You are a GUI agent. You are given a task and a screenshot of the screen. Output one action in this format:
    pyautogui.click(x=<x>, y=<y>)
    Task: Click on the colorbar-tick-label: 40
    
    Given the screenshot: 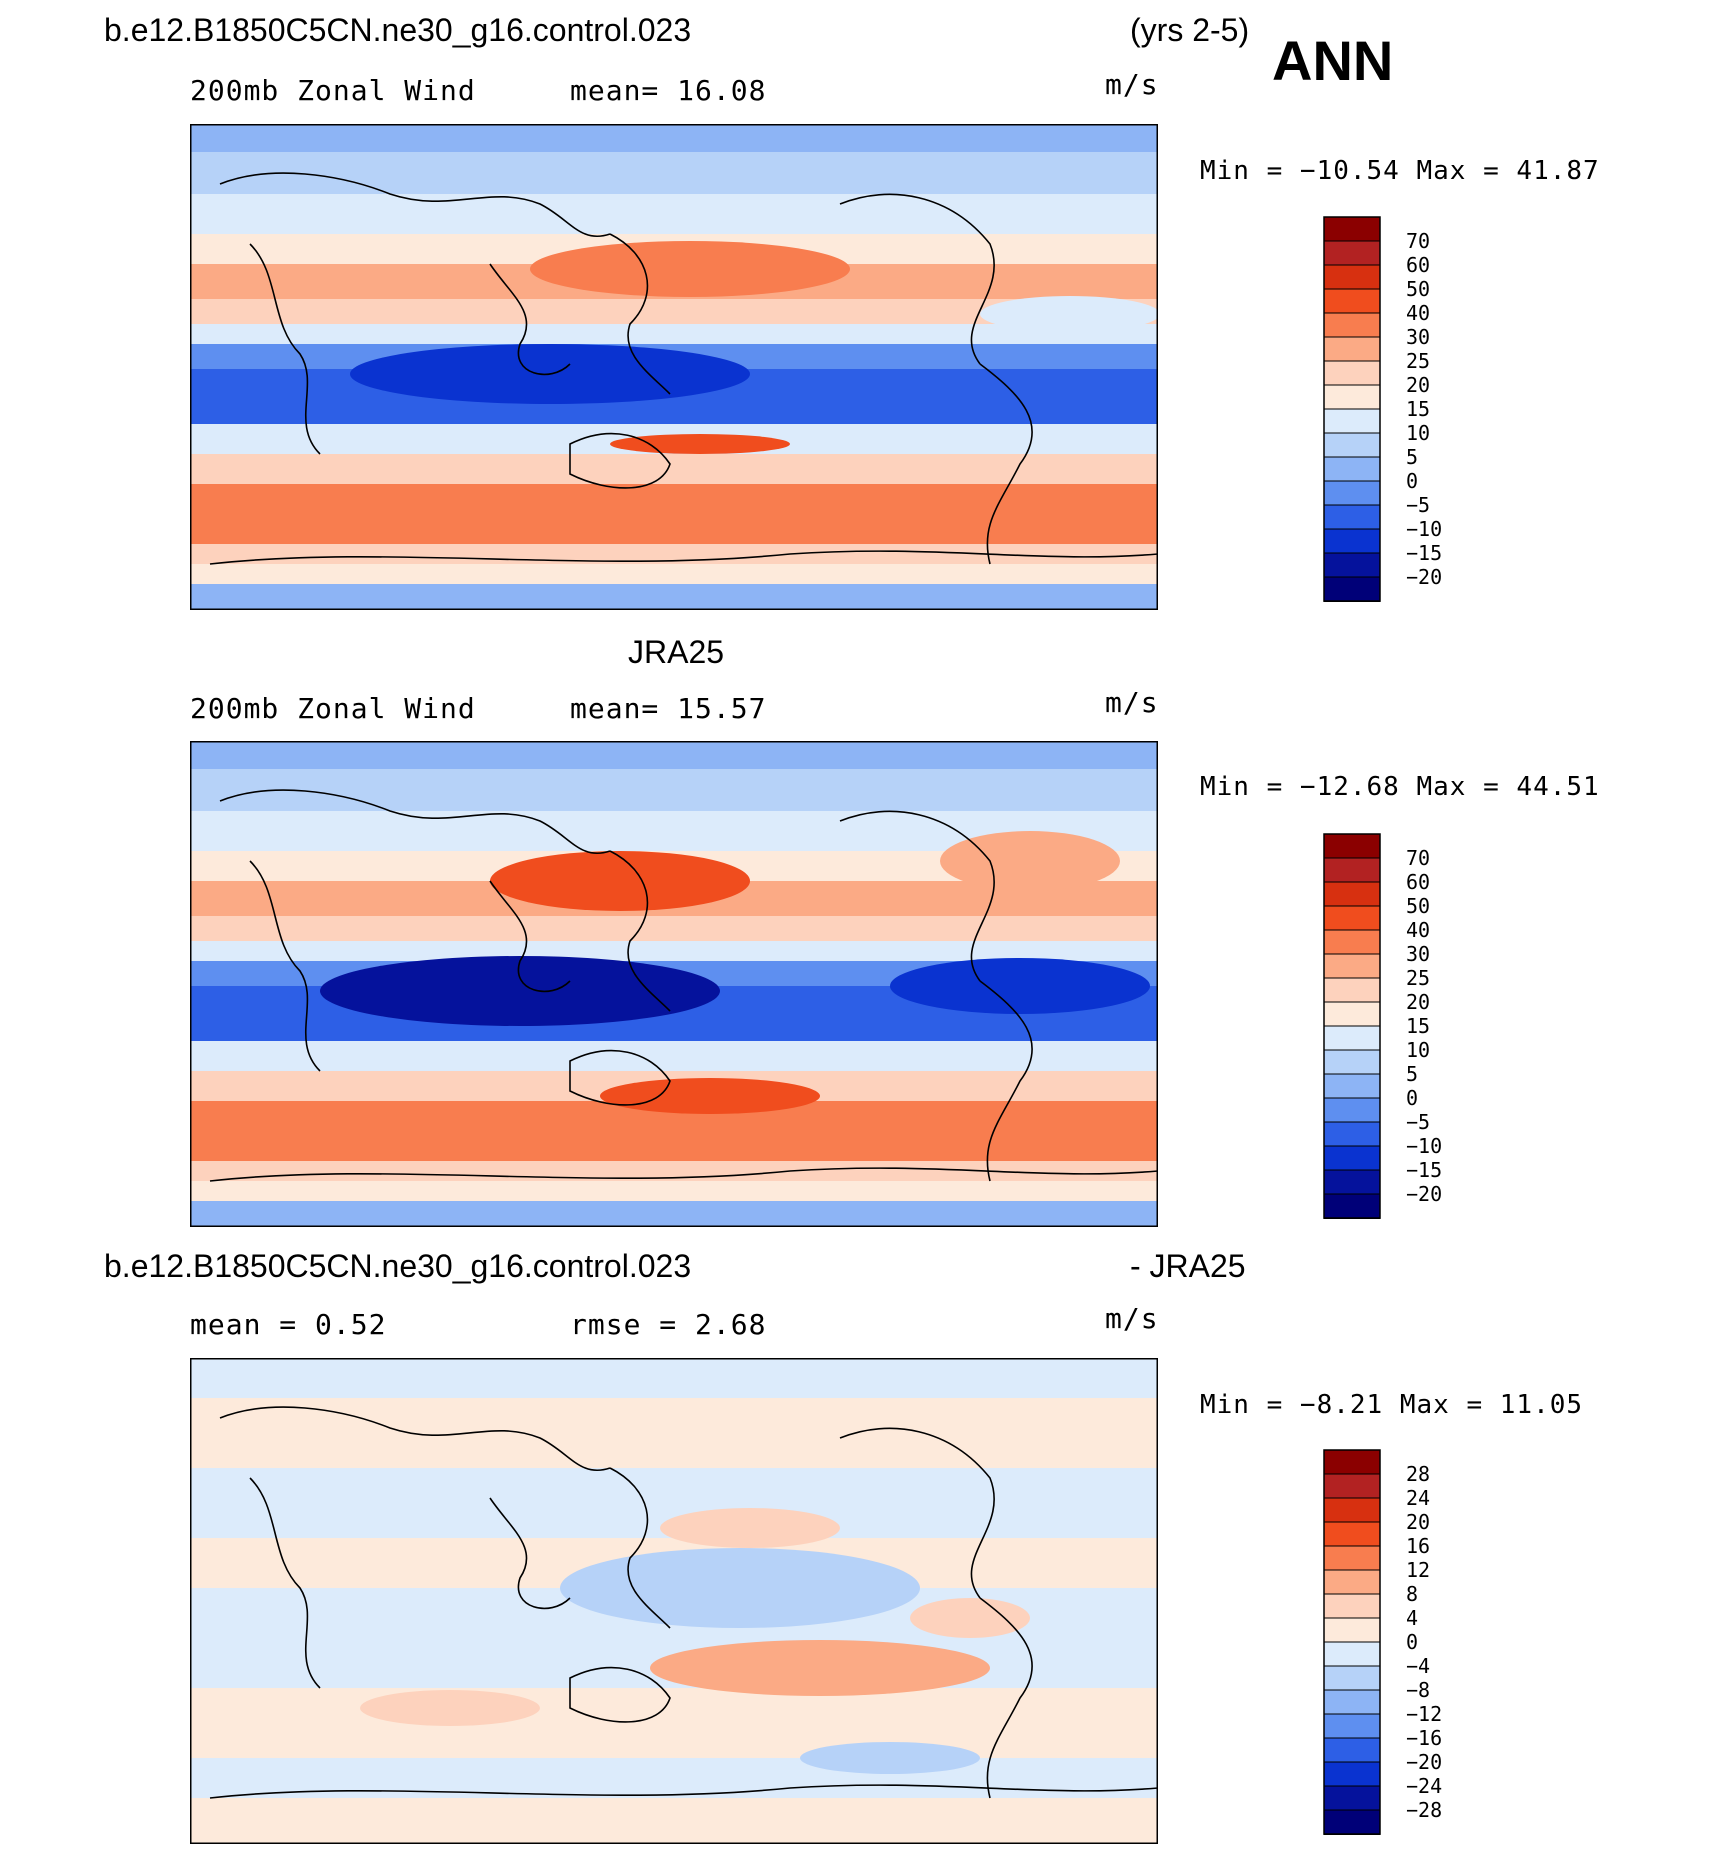 What is the action you would take?
    pyautogui.click(x=1418, y=313)
    